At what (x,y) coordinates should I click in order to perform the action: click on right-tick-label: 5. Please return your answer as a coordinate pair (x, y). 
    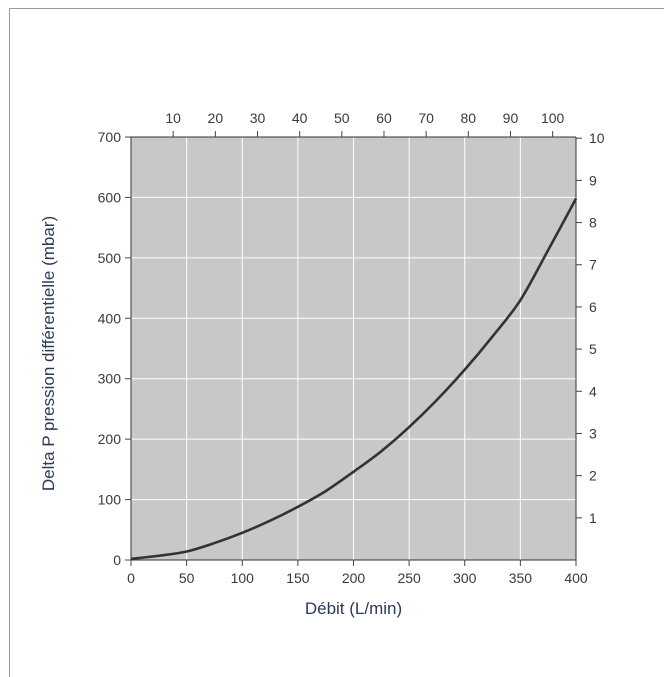
    Looking at the image, I should click on (593, 349).